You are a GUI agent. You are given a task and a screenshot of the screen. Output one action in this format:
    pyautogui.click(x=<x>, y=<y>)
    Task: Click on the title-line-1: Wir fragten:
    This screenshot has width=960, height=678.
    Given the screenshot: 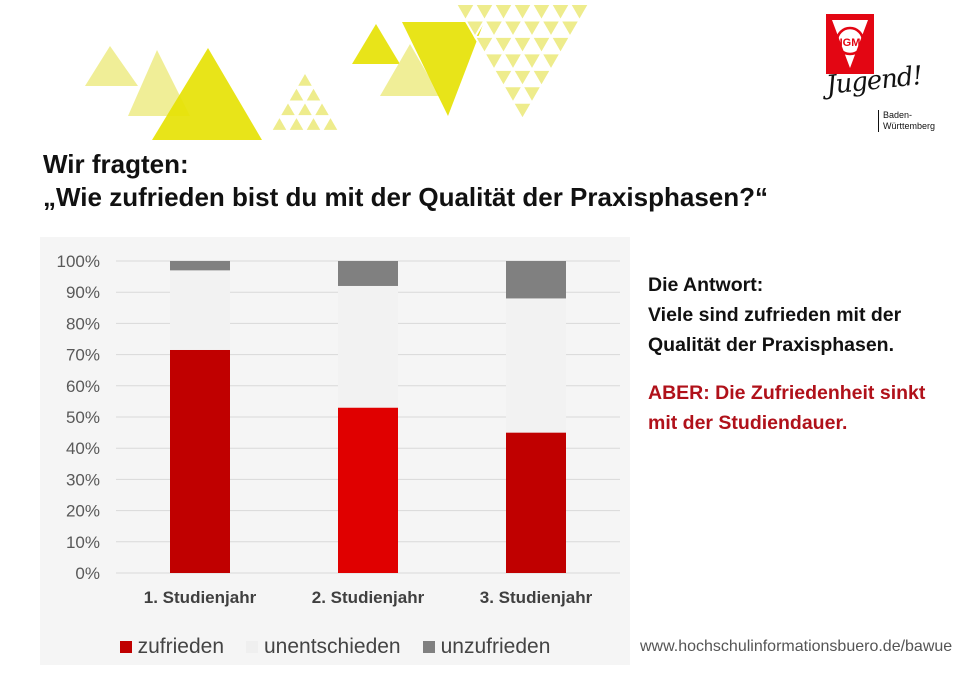 What is the action you would take?
    pyautogui.click(x=116, y=164)
    